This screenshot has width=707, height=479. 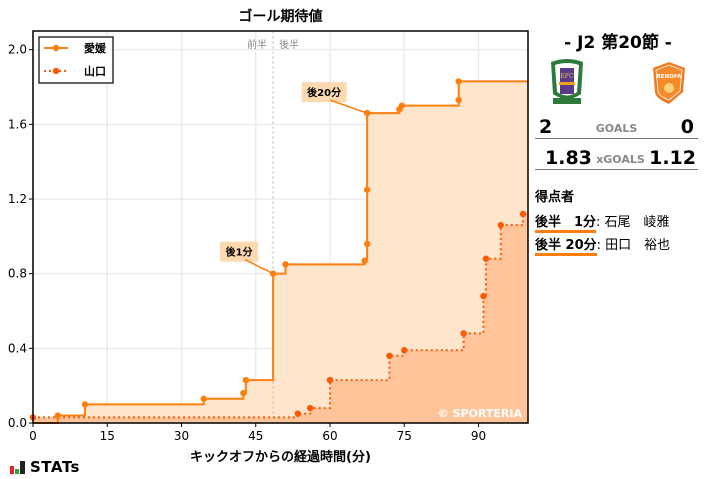 I want to click on scorer-time: 後半 20分, so click(x=566, y=247).